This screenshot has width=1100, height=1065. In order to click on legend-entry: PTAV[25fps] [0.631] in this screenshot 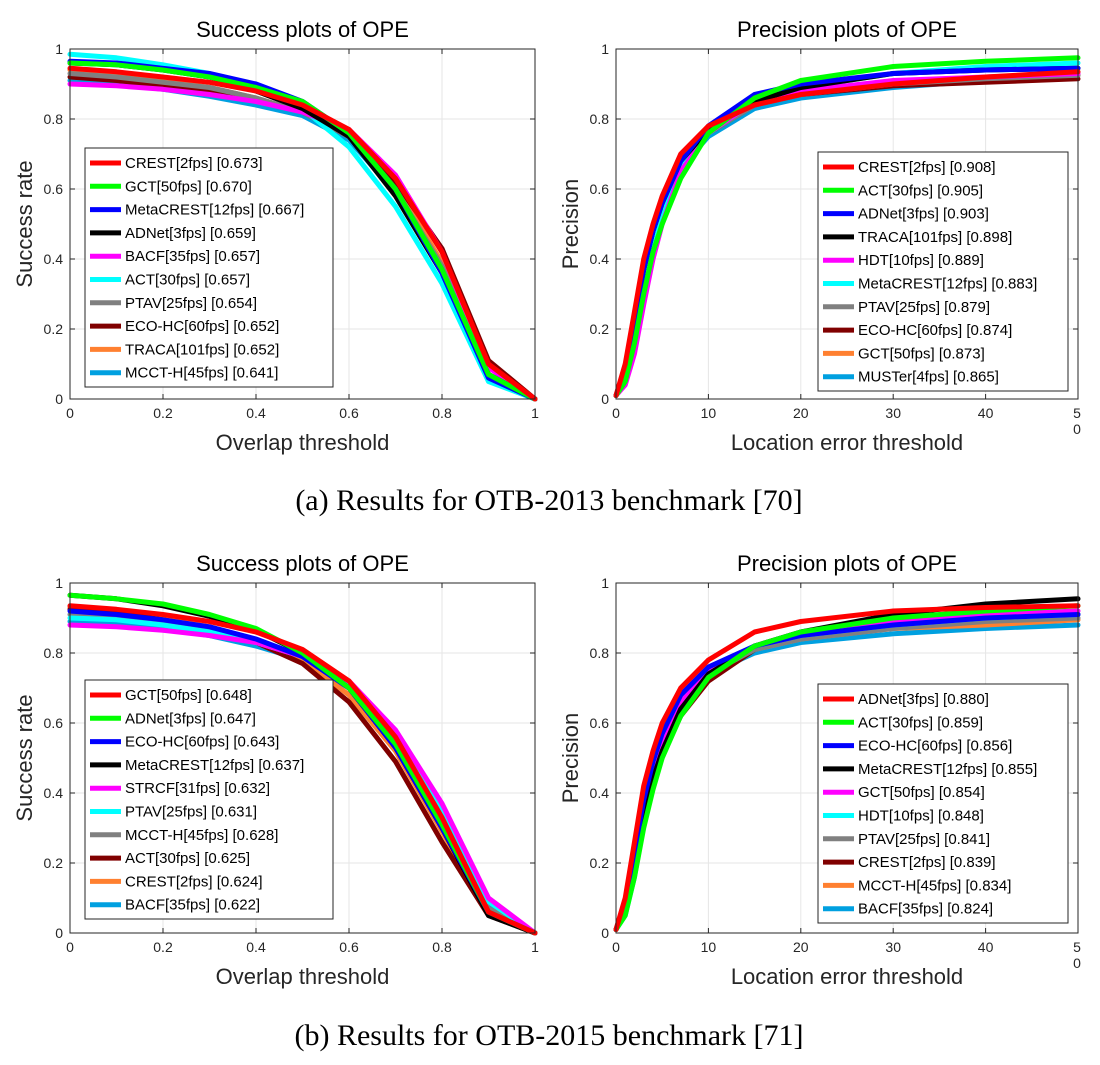, I will do `click(191, 812)`.